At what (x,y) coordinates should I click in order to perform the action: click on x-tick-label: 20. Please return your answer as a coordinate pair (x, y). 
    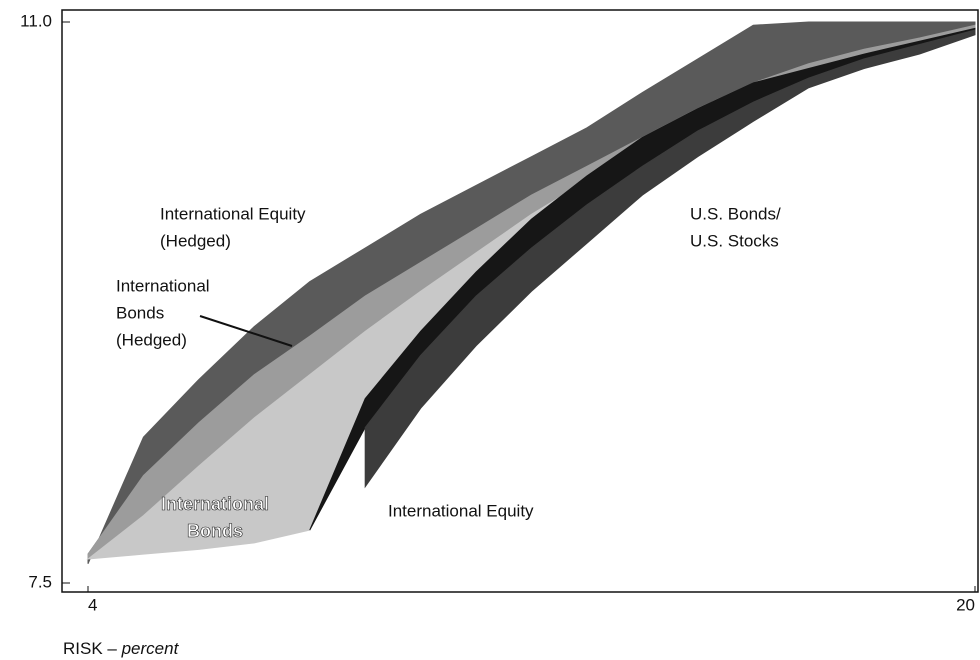
    Looking at the image, I should click on (965, 604).